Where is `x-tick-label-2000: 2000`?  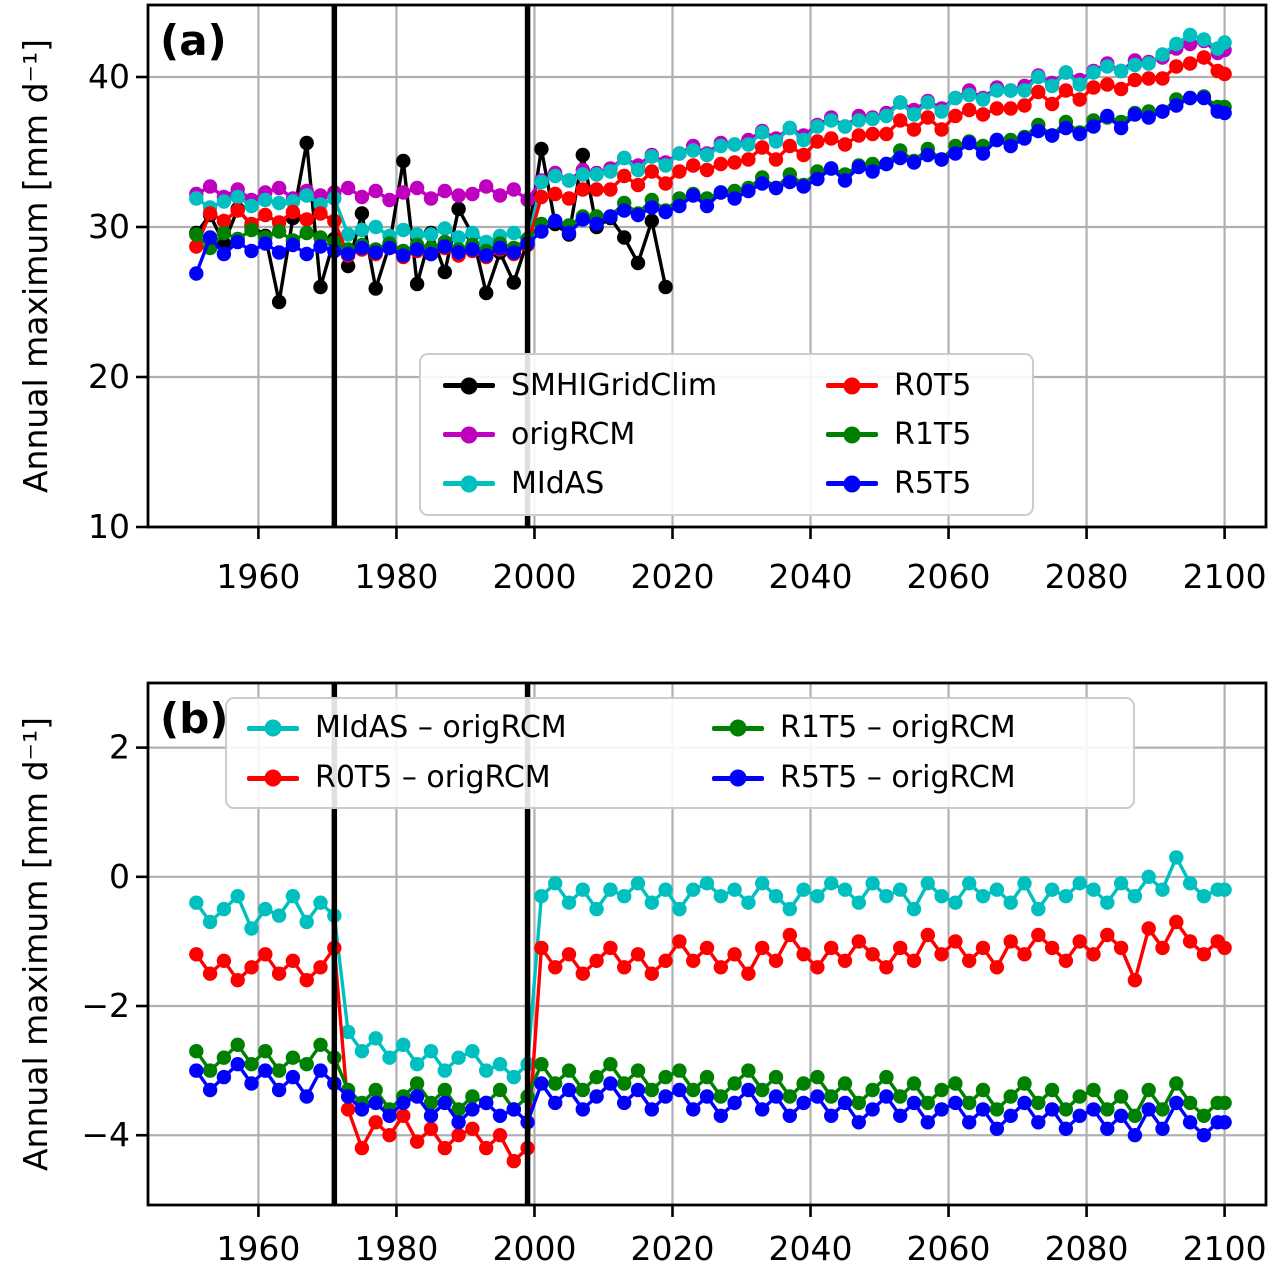 x-tick-label-2000: 2000 is located at coordinates (534, 1248).